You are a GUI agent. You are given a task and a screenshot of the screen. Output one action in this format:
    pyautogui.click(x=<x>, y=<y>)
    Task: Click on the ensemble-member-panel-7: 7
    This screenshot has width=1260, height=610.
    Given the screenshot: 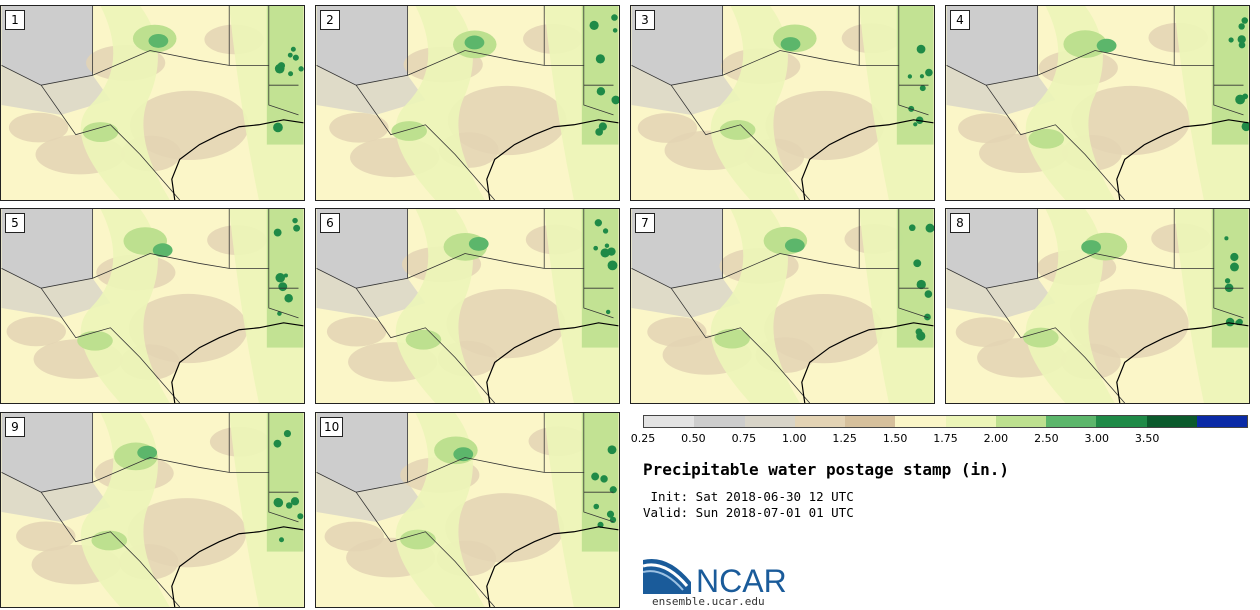 What is the action you would take?
    pyautogui.click(x=782, y=306)
    